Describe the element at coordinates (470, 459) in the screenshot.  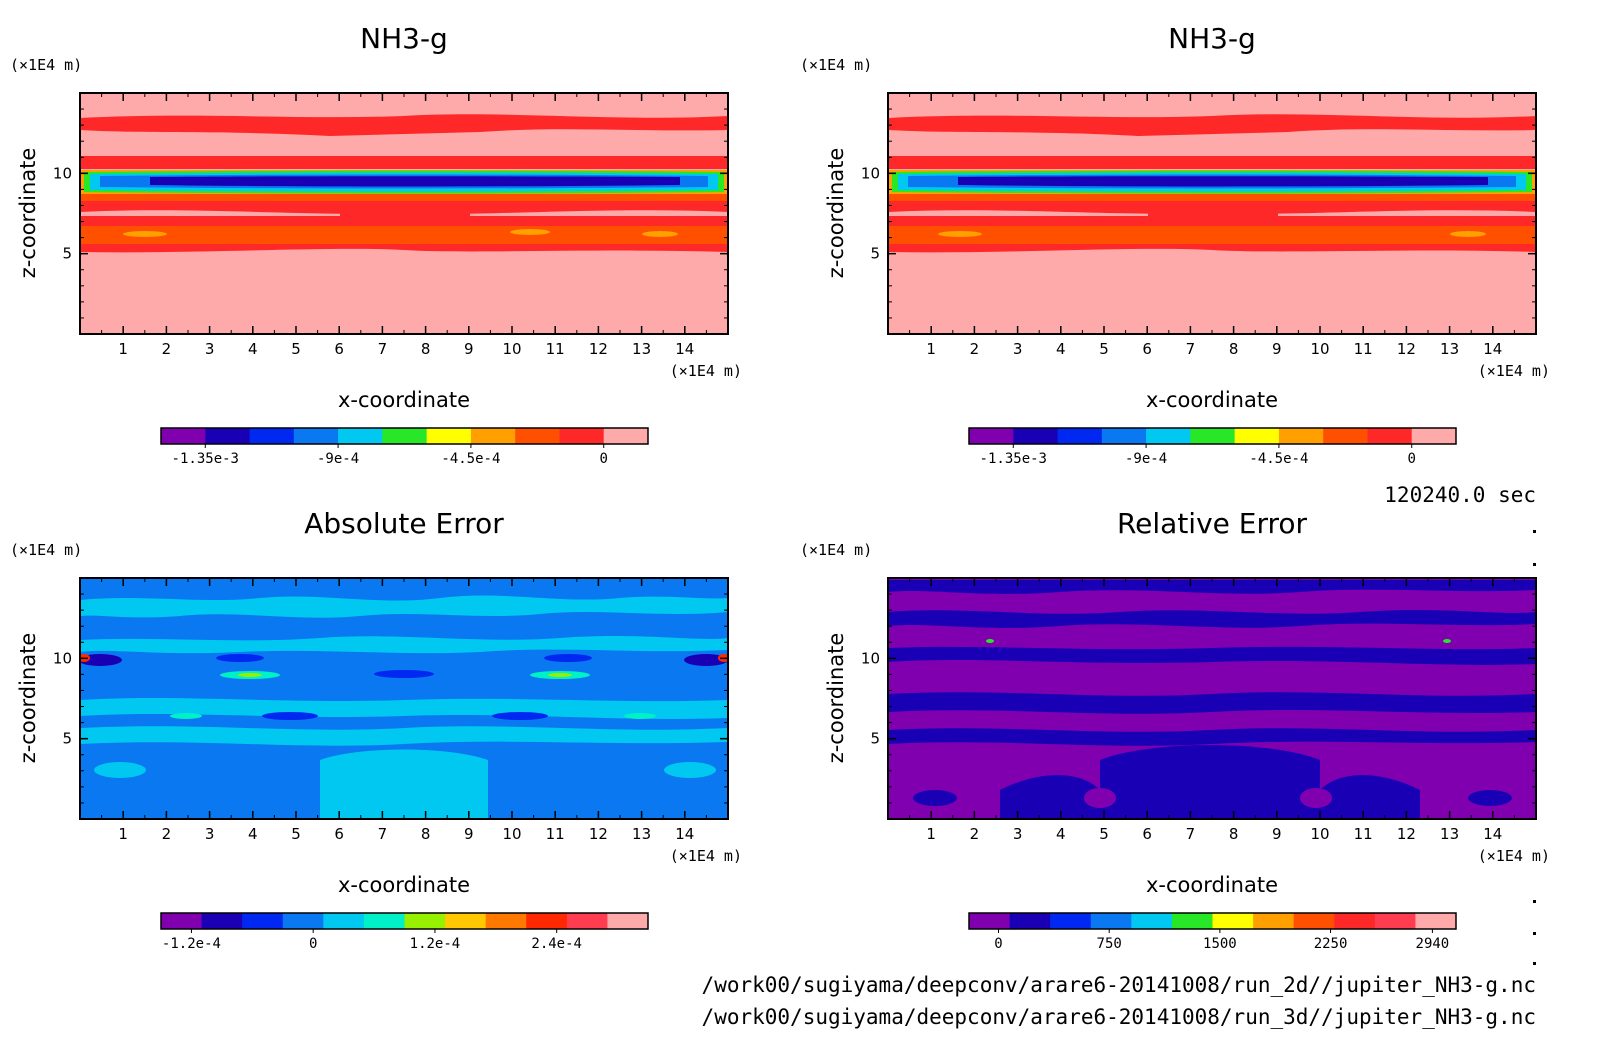
I see `colorbar-tick-label: -4.5e-4` at that location.